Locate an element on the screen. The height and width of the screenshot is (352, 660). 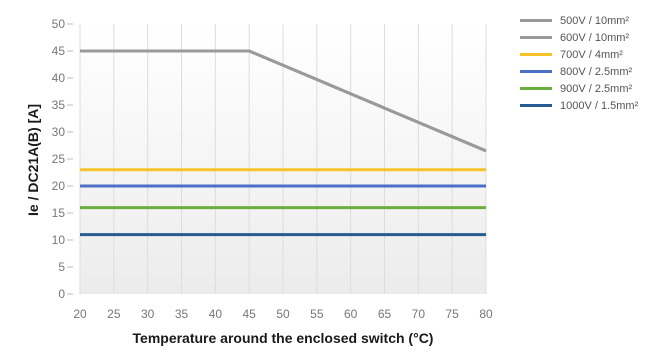
x-tick-label: 75 is located at coordinates (452, 314).